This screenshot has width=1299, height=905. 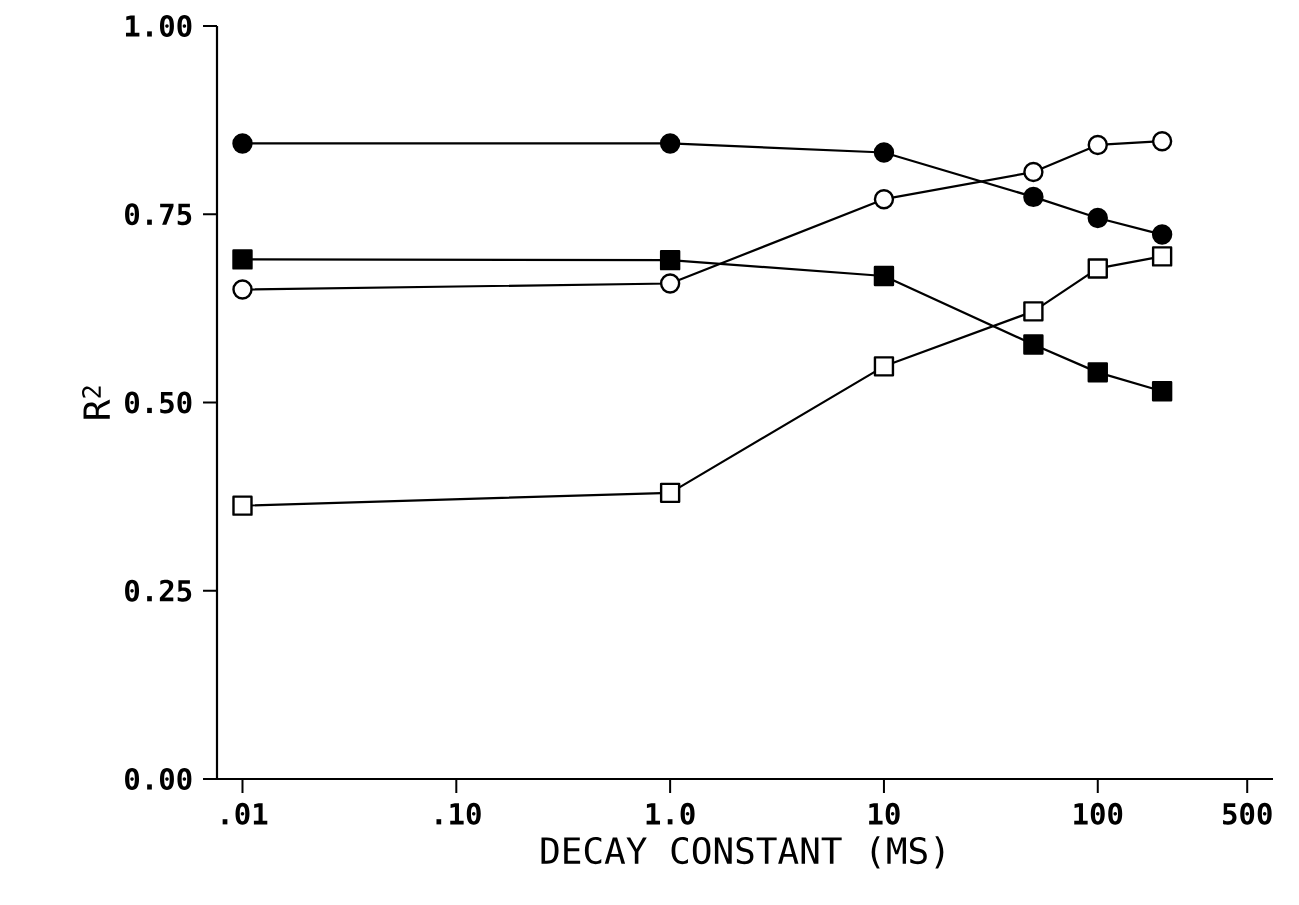 What do you see at coordinates (884, 813) in the screenshot?
I see `x-tick-label: 10` at bounding box center [884, 813].